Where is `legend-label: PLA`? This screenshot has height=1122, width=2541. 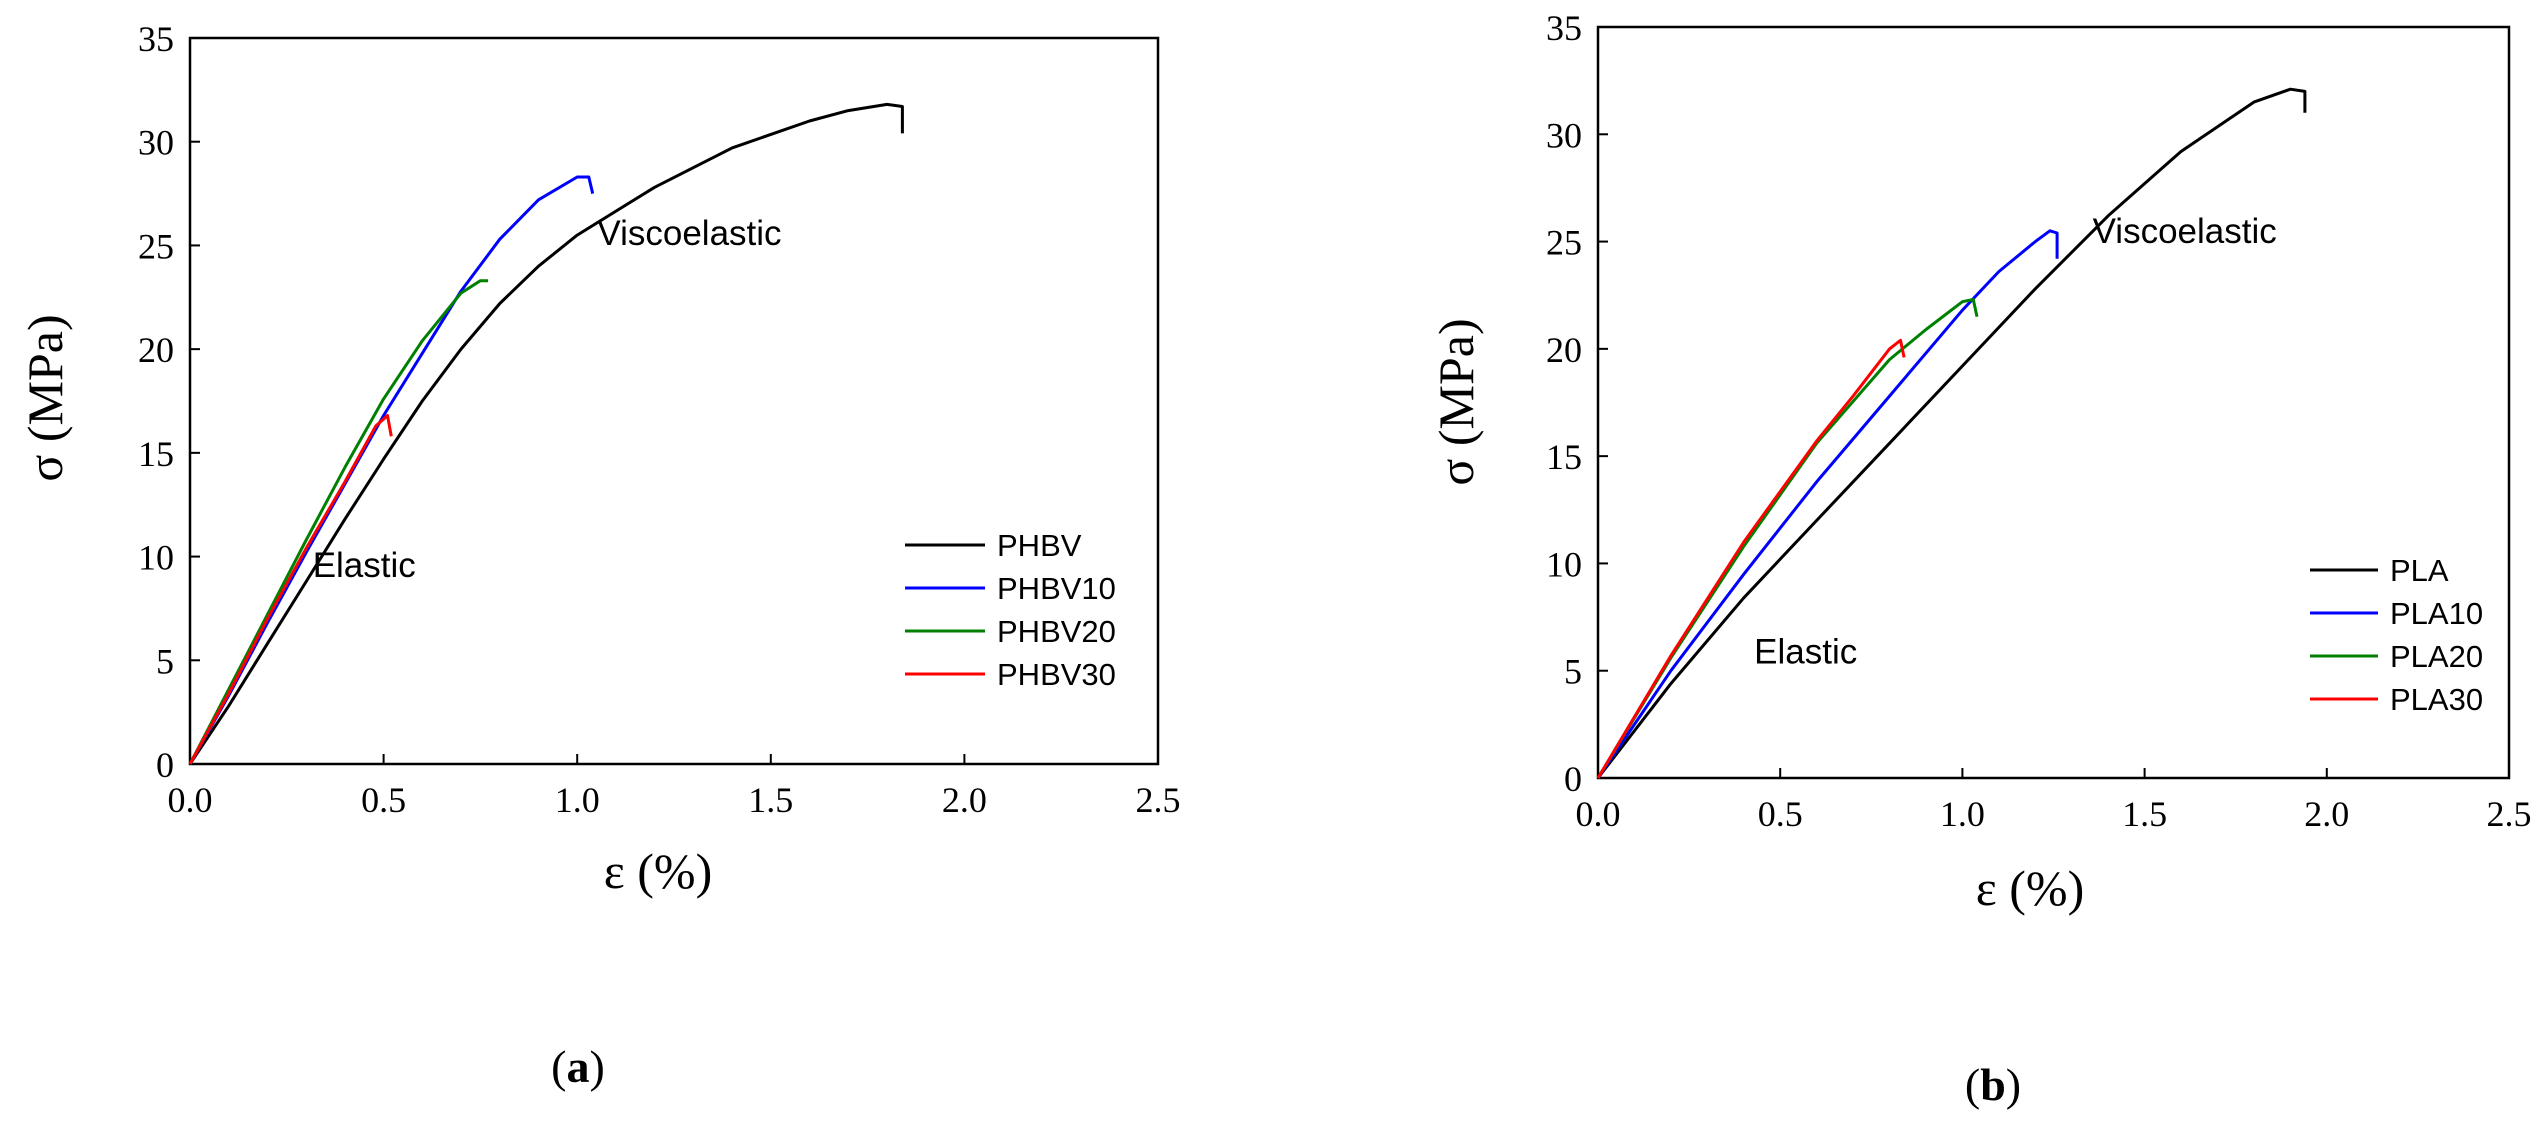
legend-label: PLA is located at coordinates (2419, 570).